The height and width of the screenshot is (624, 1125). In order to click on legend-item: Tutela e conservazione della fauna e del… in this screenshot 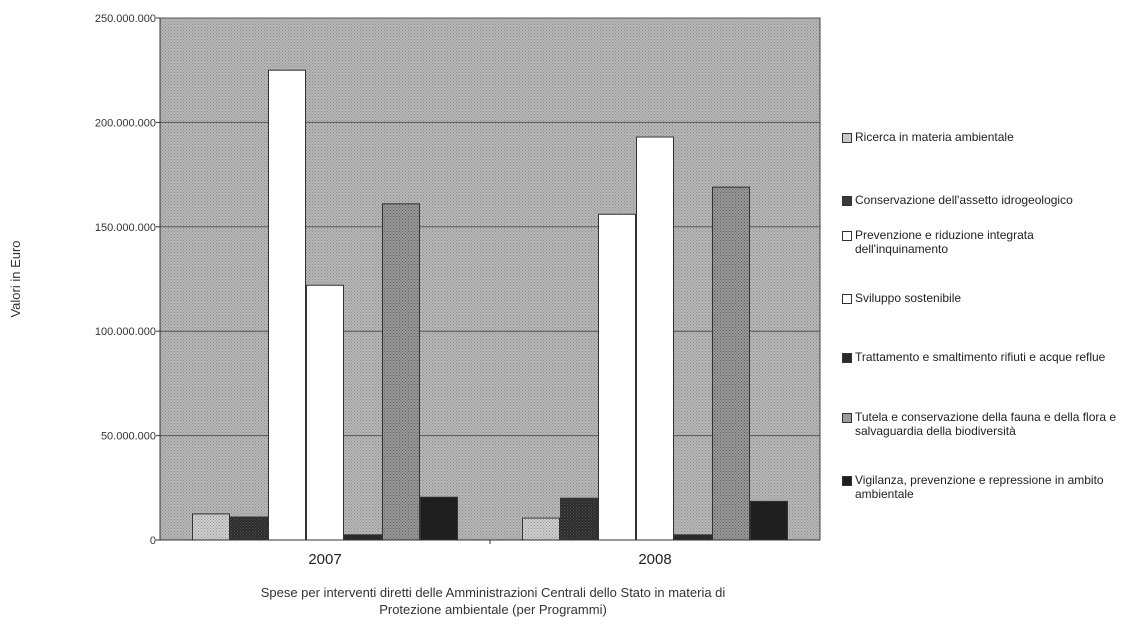, I will do `click(982, 424)`.